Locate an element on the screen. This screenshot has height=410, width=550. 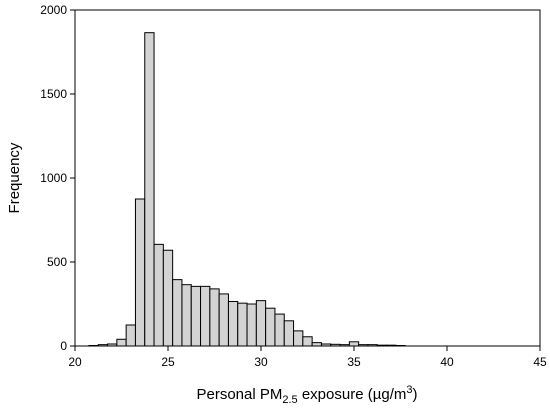
y-tick-label: 0 is located at coordinates (63, 346).